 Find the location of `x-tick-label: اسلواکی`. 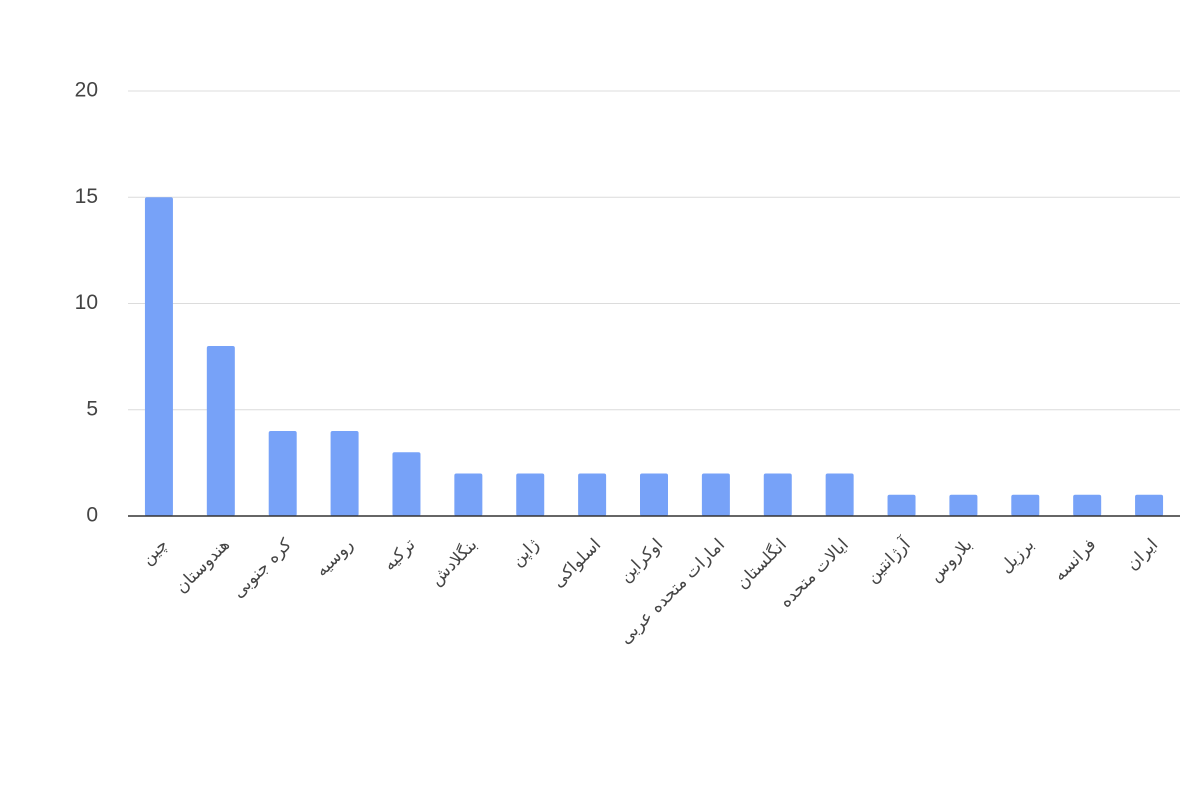

x-tick-label: اسلواکی is located at coordinates (576, 563).